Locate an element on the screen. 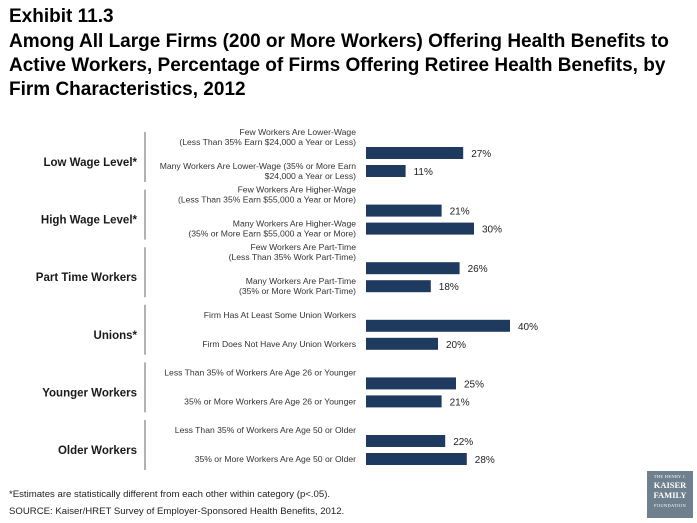 This screenshot has width=697, height=523. logo-line-1: THE HENRY J. is located at coordinates (670, 476).